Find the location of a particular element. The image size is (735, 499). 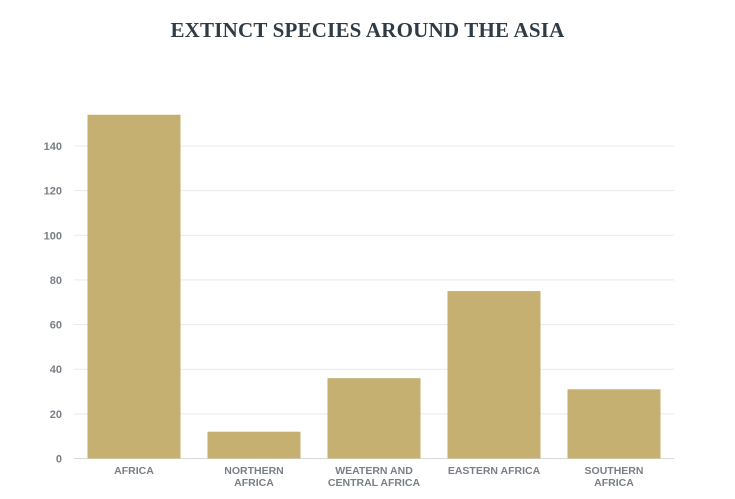

x-tick-label-line: SOUTHERN is located at coordinates (614, 471).